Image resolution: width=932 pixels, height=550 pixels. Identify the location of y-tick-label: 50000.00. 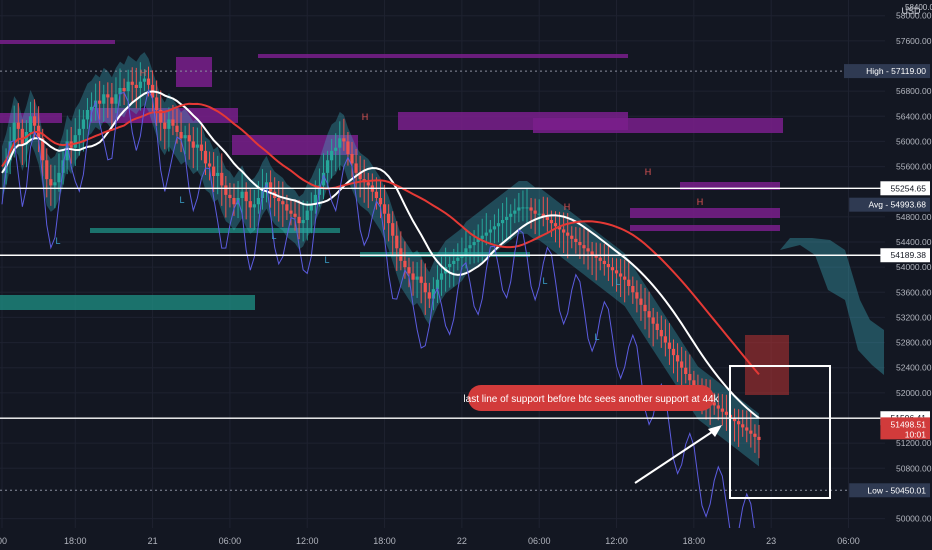
(914, 519).